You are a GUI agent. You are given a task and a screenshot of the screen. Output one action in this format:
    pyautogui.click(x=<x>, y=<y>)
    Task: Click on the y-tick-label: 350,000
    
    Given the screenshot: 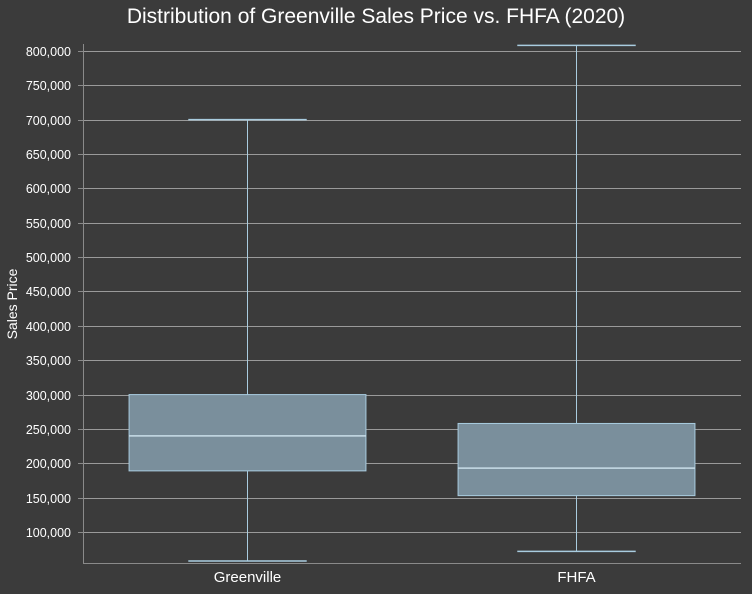 What is the action you would take?
    pyautogui.click(x=48, y=361)
    